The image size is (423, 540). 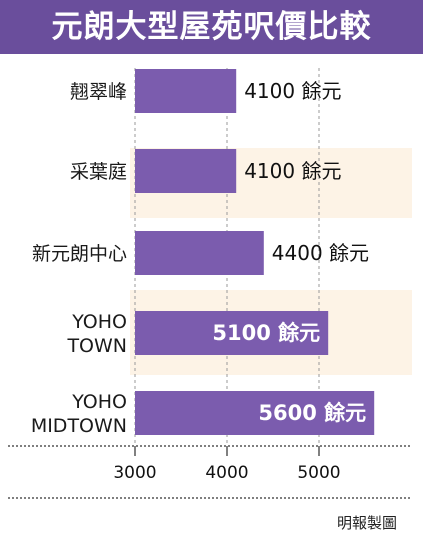 What do you see at coordinates (318, 473) in the screenshot?
I see `x-tick-label: 5000` at bounding box center [318, 473].